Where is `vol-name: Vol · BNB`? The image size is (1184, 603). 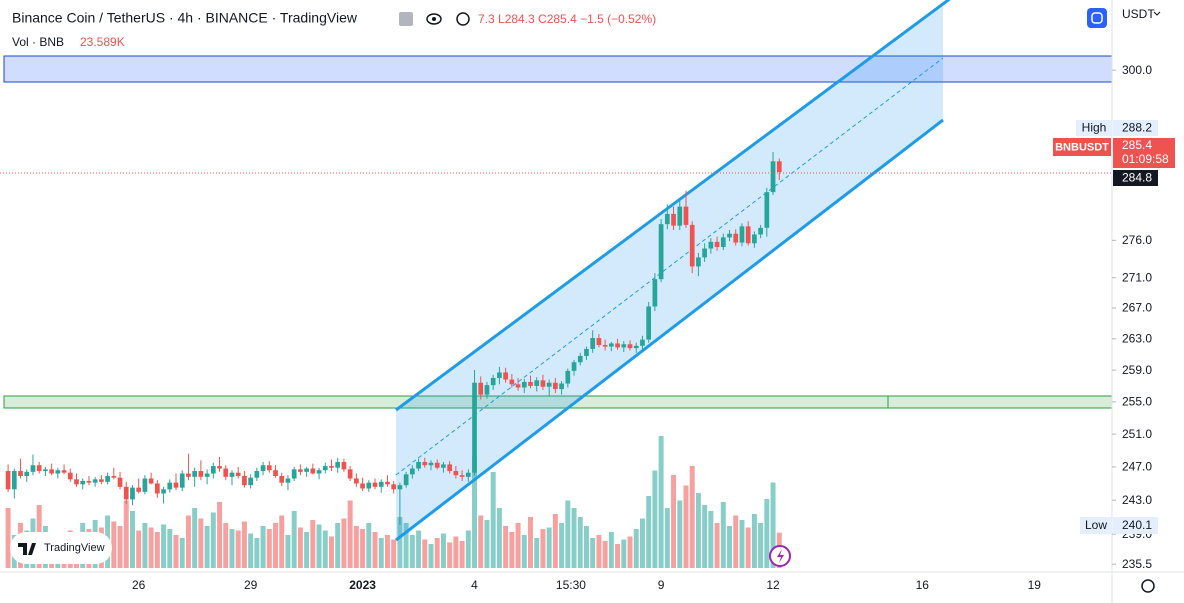
vol-name: Vol · BNB is located at coordinates (38, 42).